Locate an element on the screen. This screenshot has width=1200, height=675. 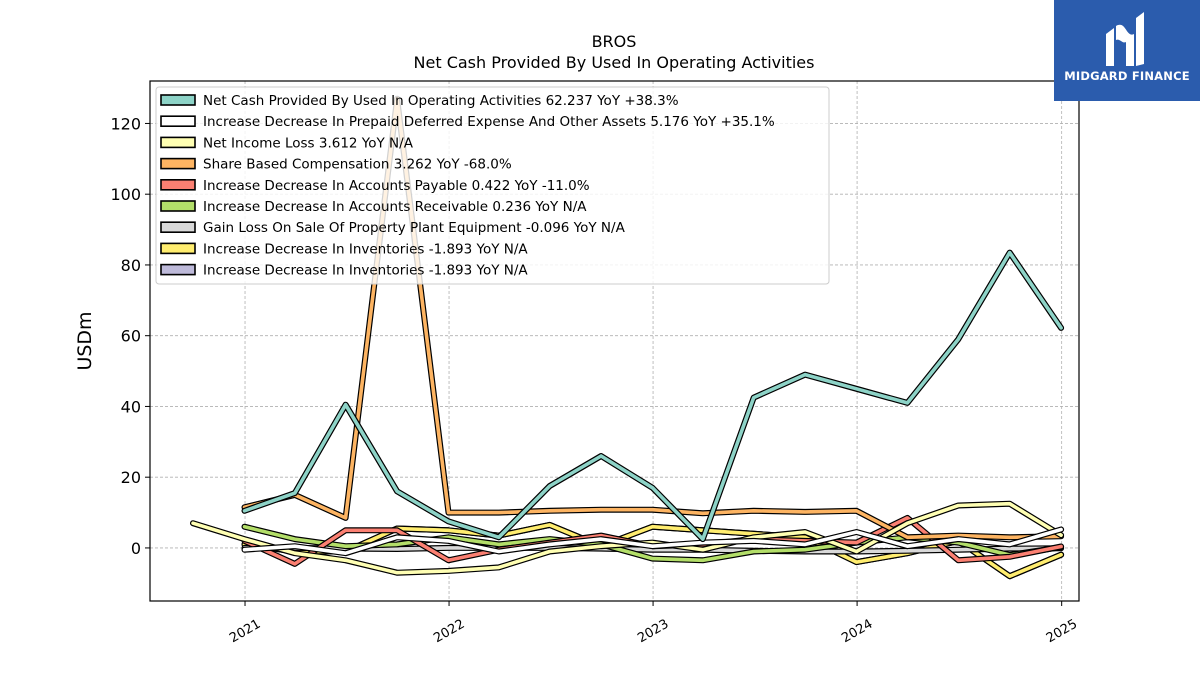
y-tick-label: 0 is located at coordinates (136, 548).